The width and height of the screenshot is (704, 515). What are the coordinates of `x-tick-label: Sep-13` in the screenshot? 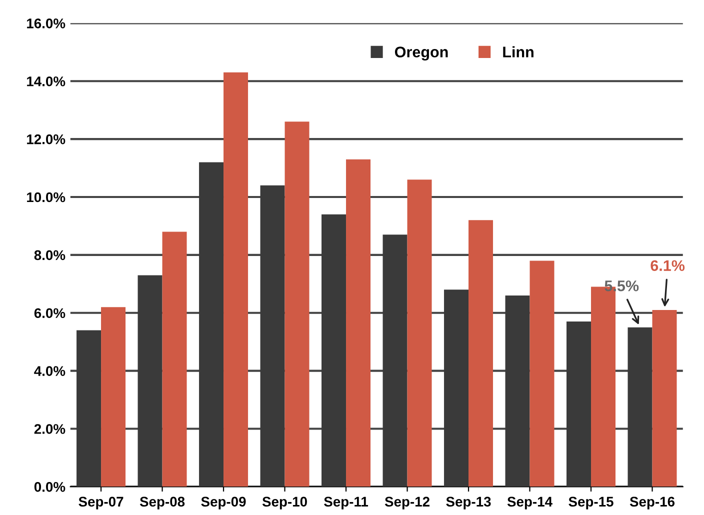 It's located at (468, 503).